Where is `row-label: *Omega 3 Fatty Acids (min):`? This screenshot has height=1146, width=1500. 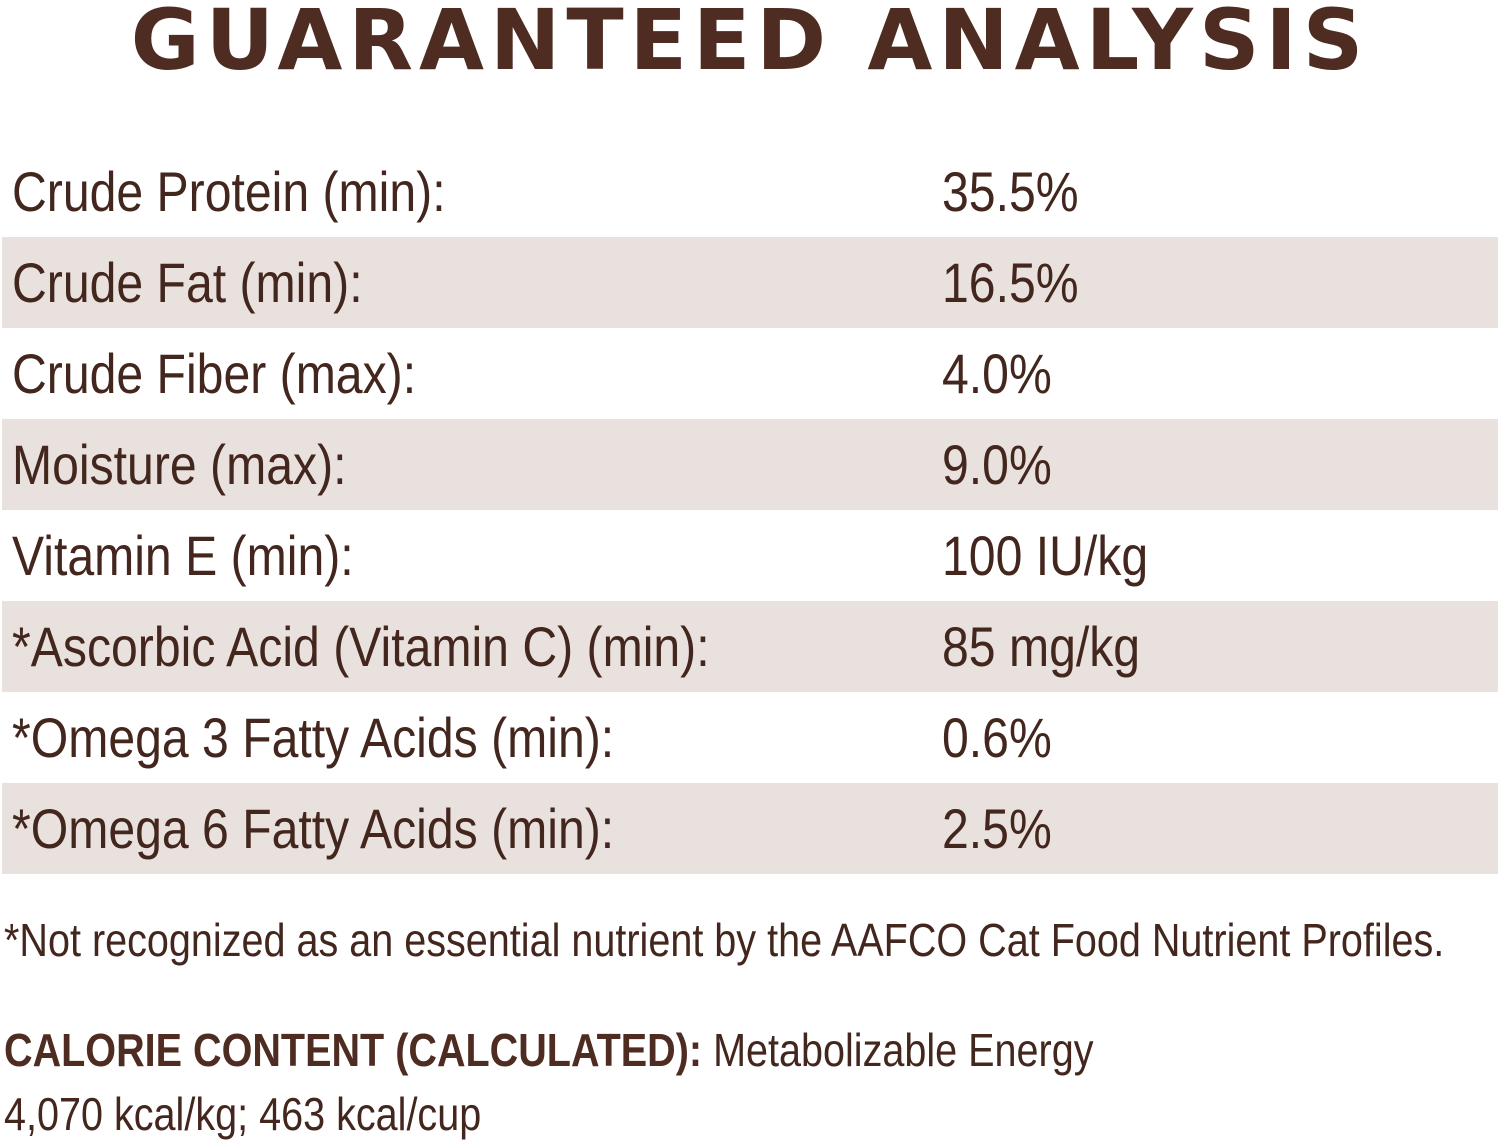 row-label: *Omega 3 Fatty Acids (min): is located at coordinates (313, 737).